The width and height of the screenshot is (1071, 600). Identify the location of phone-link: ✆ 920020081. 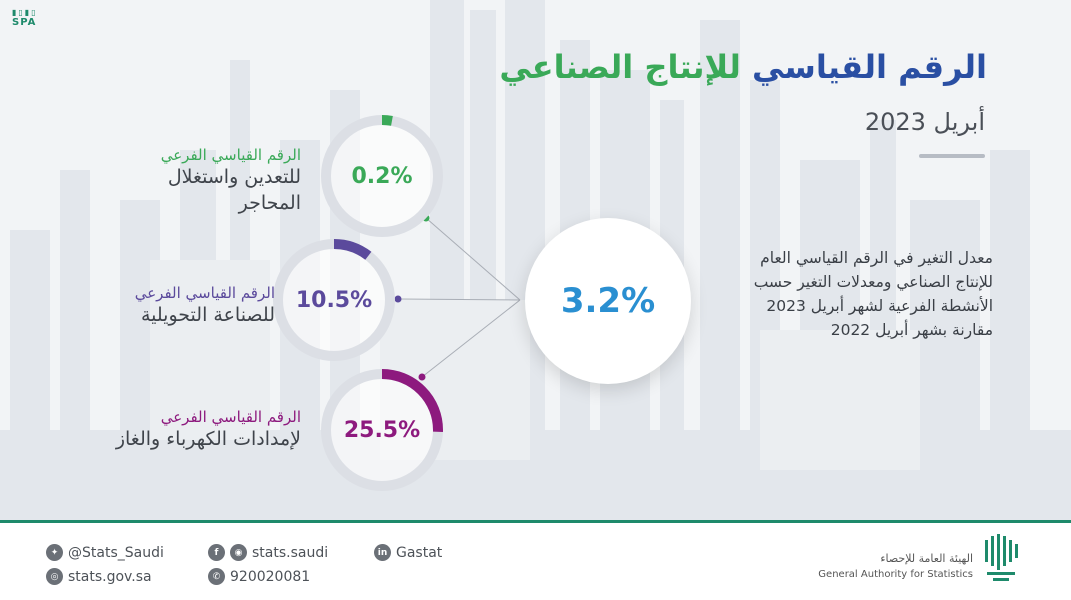
(259, 576).